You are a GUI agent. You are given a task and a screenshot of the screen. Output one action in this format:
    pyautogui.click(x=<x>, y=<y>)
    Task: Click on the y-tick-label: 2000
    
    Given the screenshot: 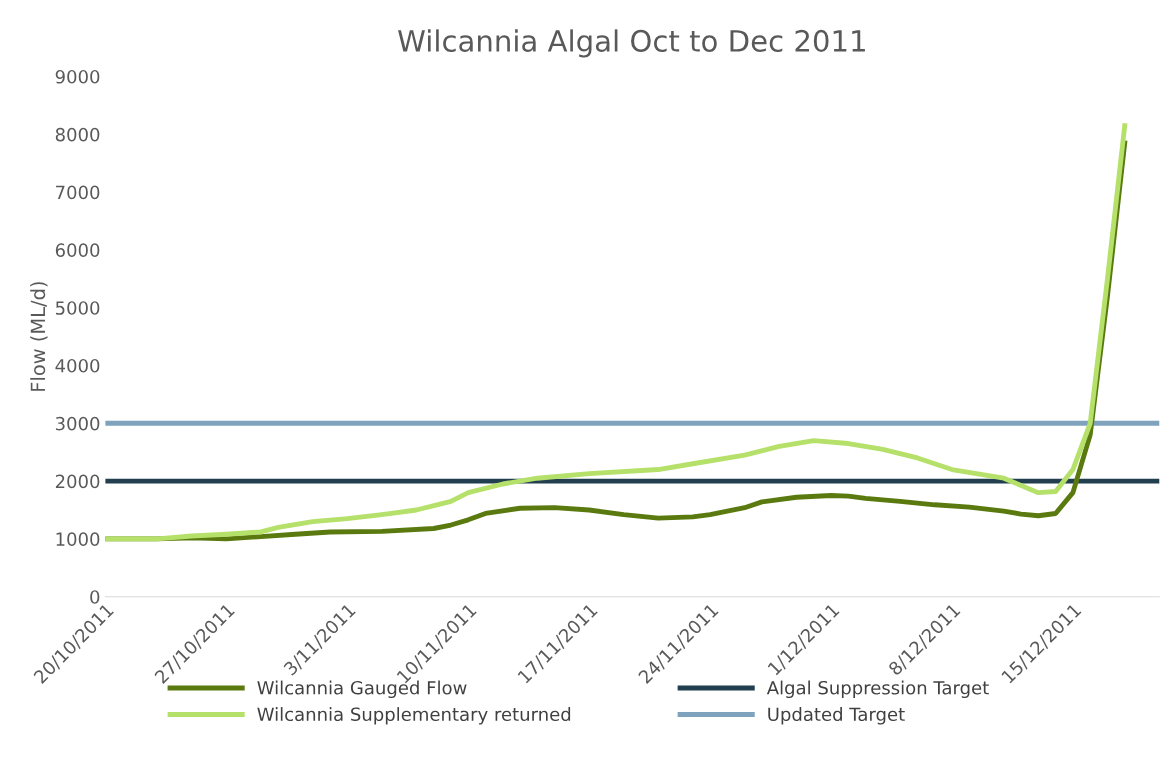 What is the action you would take?
    pyautogui.click(x=77, y=481)
    